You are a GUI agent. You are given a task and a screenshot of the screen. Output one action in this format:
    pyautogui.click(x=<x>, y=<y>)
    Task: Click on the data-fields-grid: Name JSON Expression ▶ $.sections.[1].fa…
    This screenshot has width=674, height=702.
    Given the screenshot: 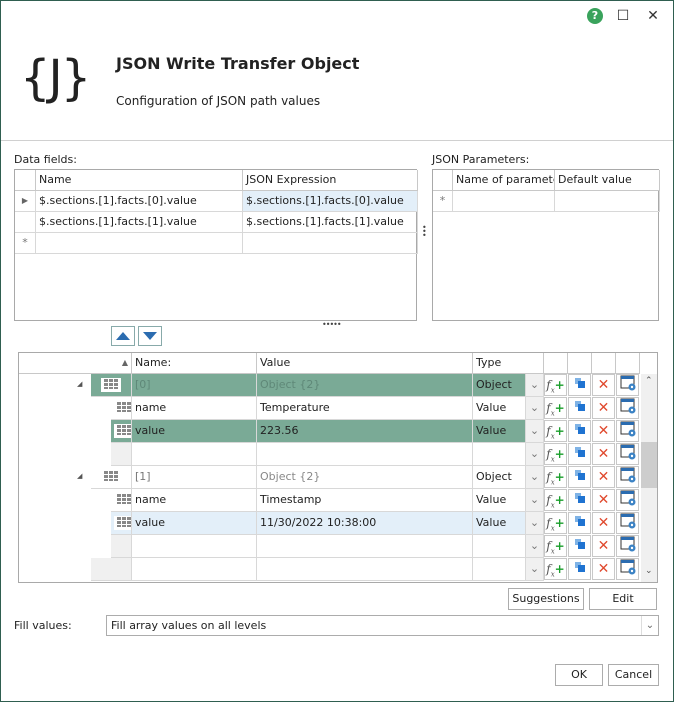 What is the action you would take?
    pyautogui.click(x=216, y=245)
    